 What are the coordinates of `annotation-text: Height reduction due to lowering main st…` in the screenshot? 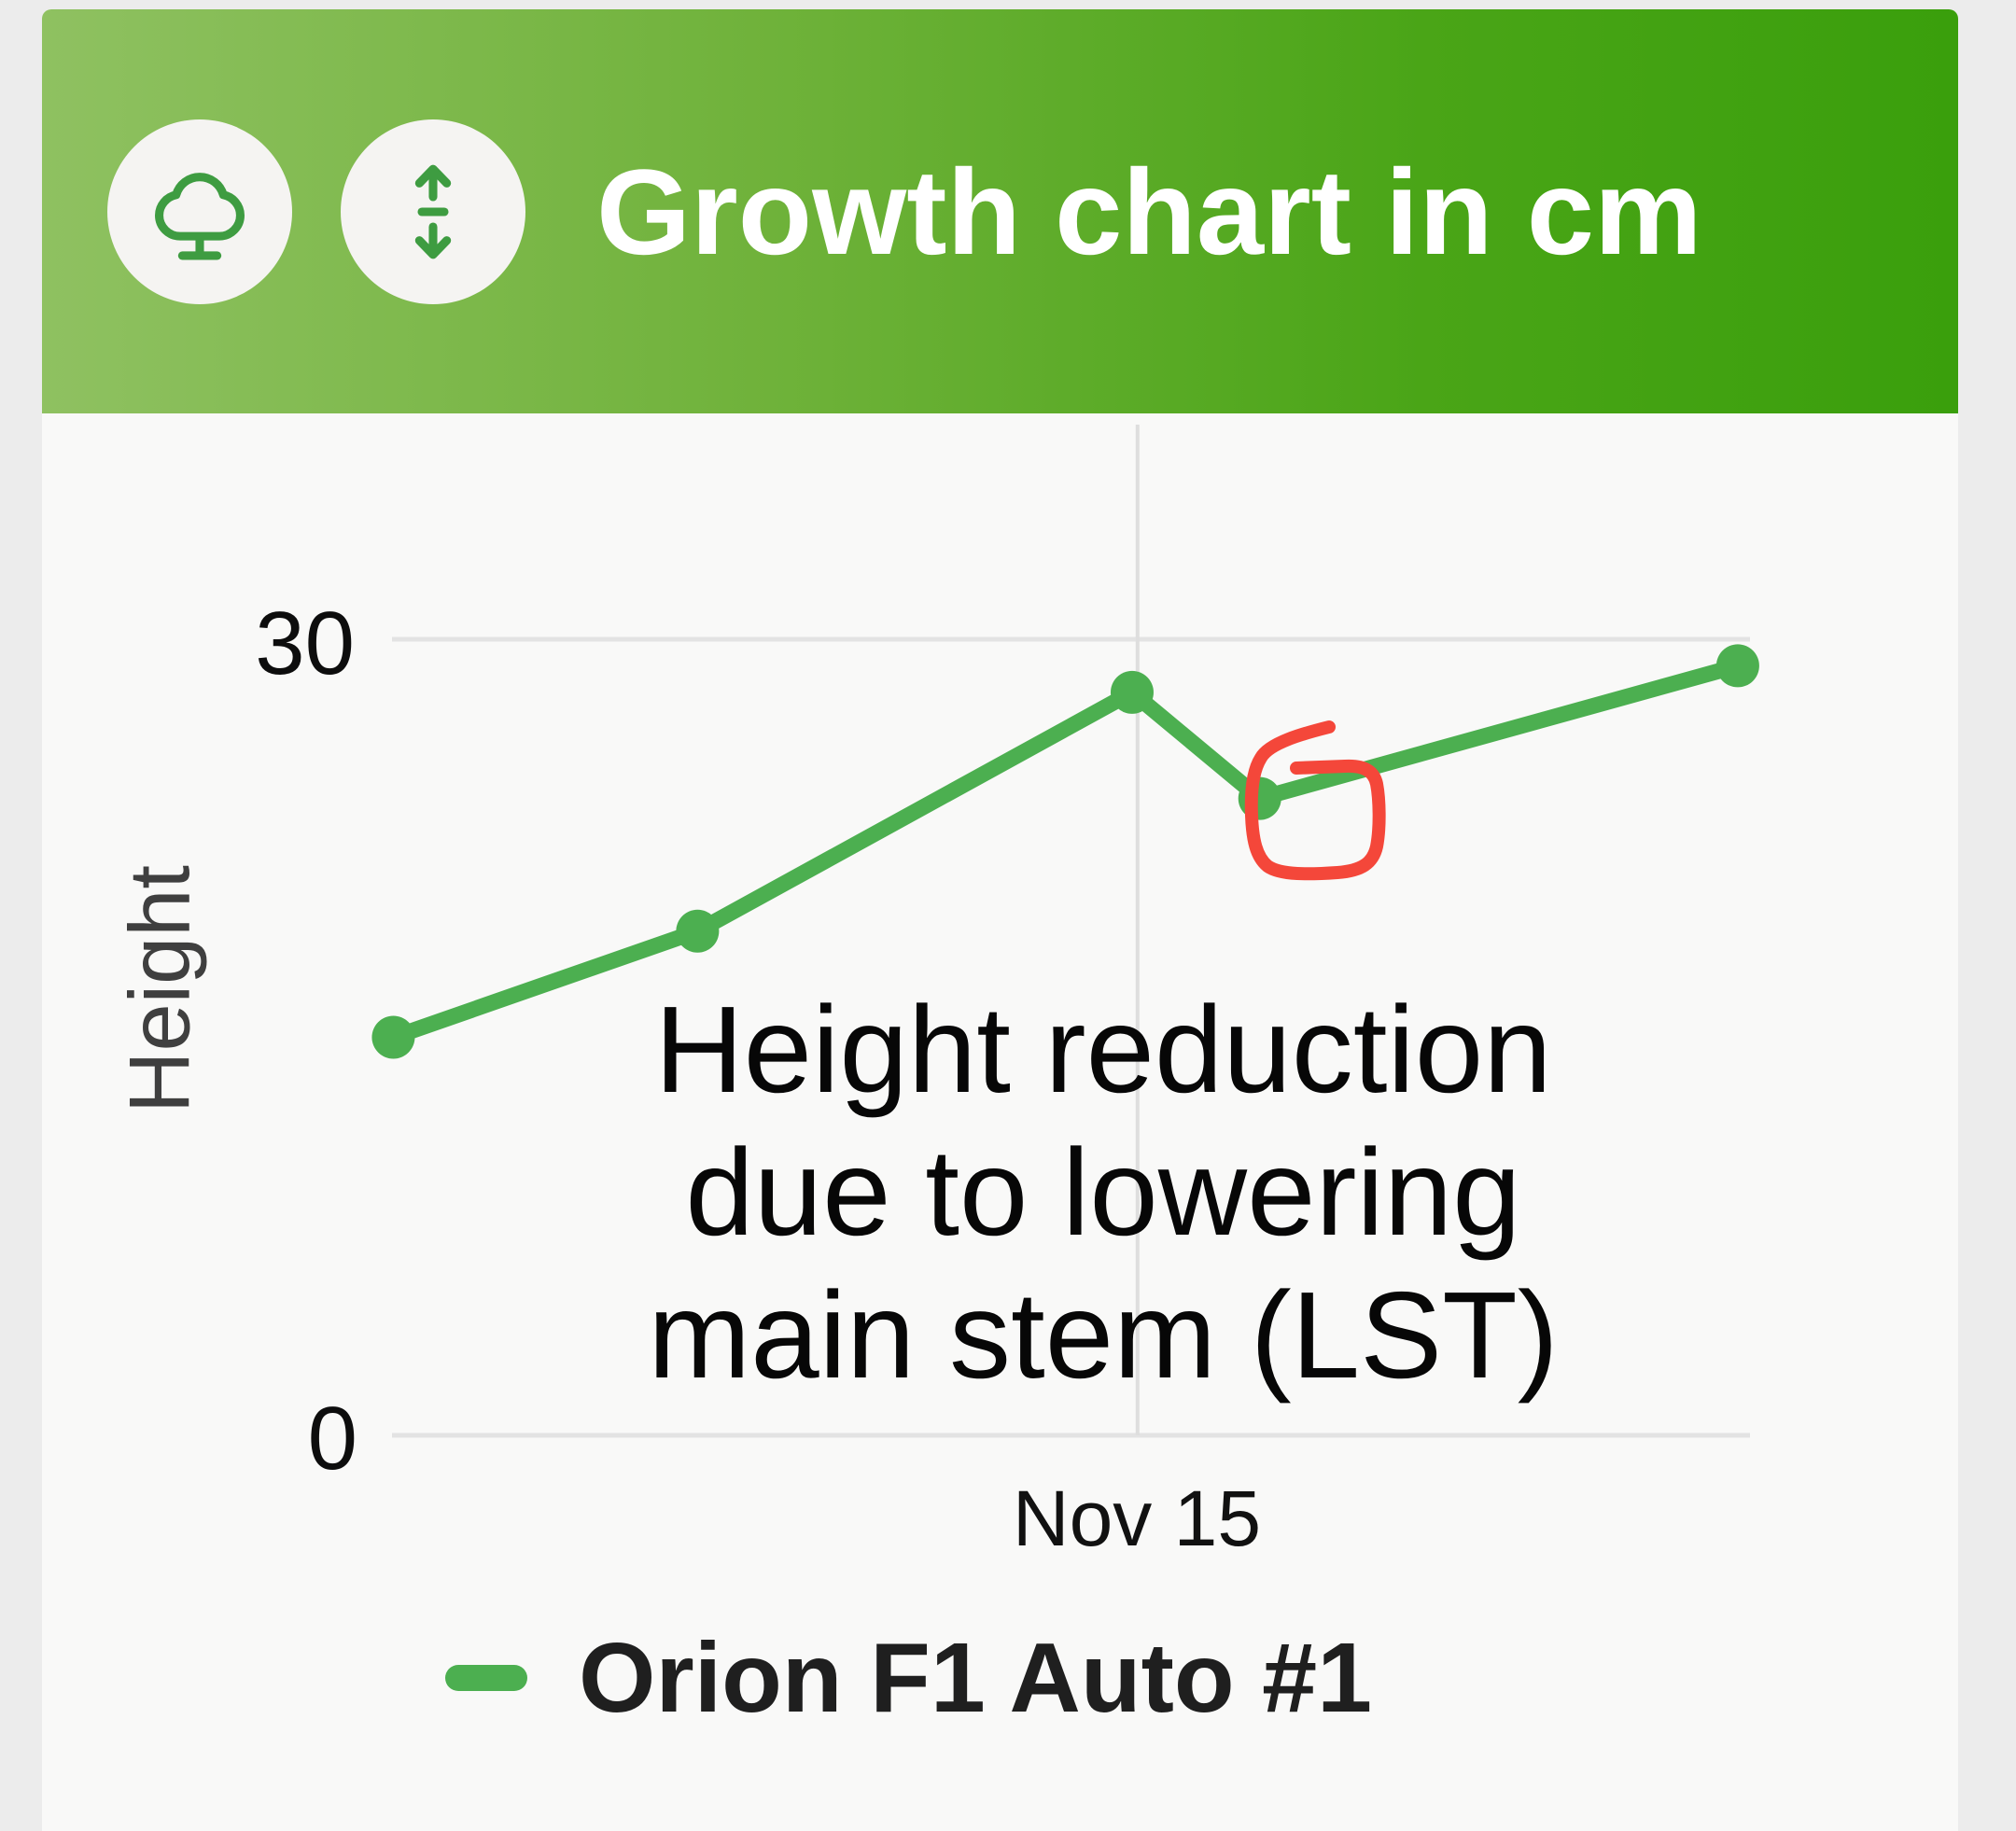 It's located at (1103, 1192).